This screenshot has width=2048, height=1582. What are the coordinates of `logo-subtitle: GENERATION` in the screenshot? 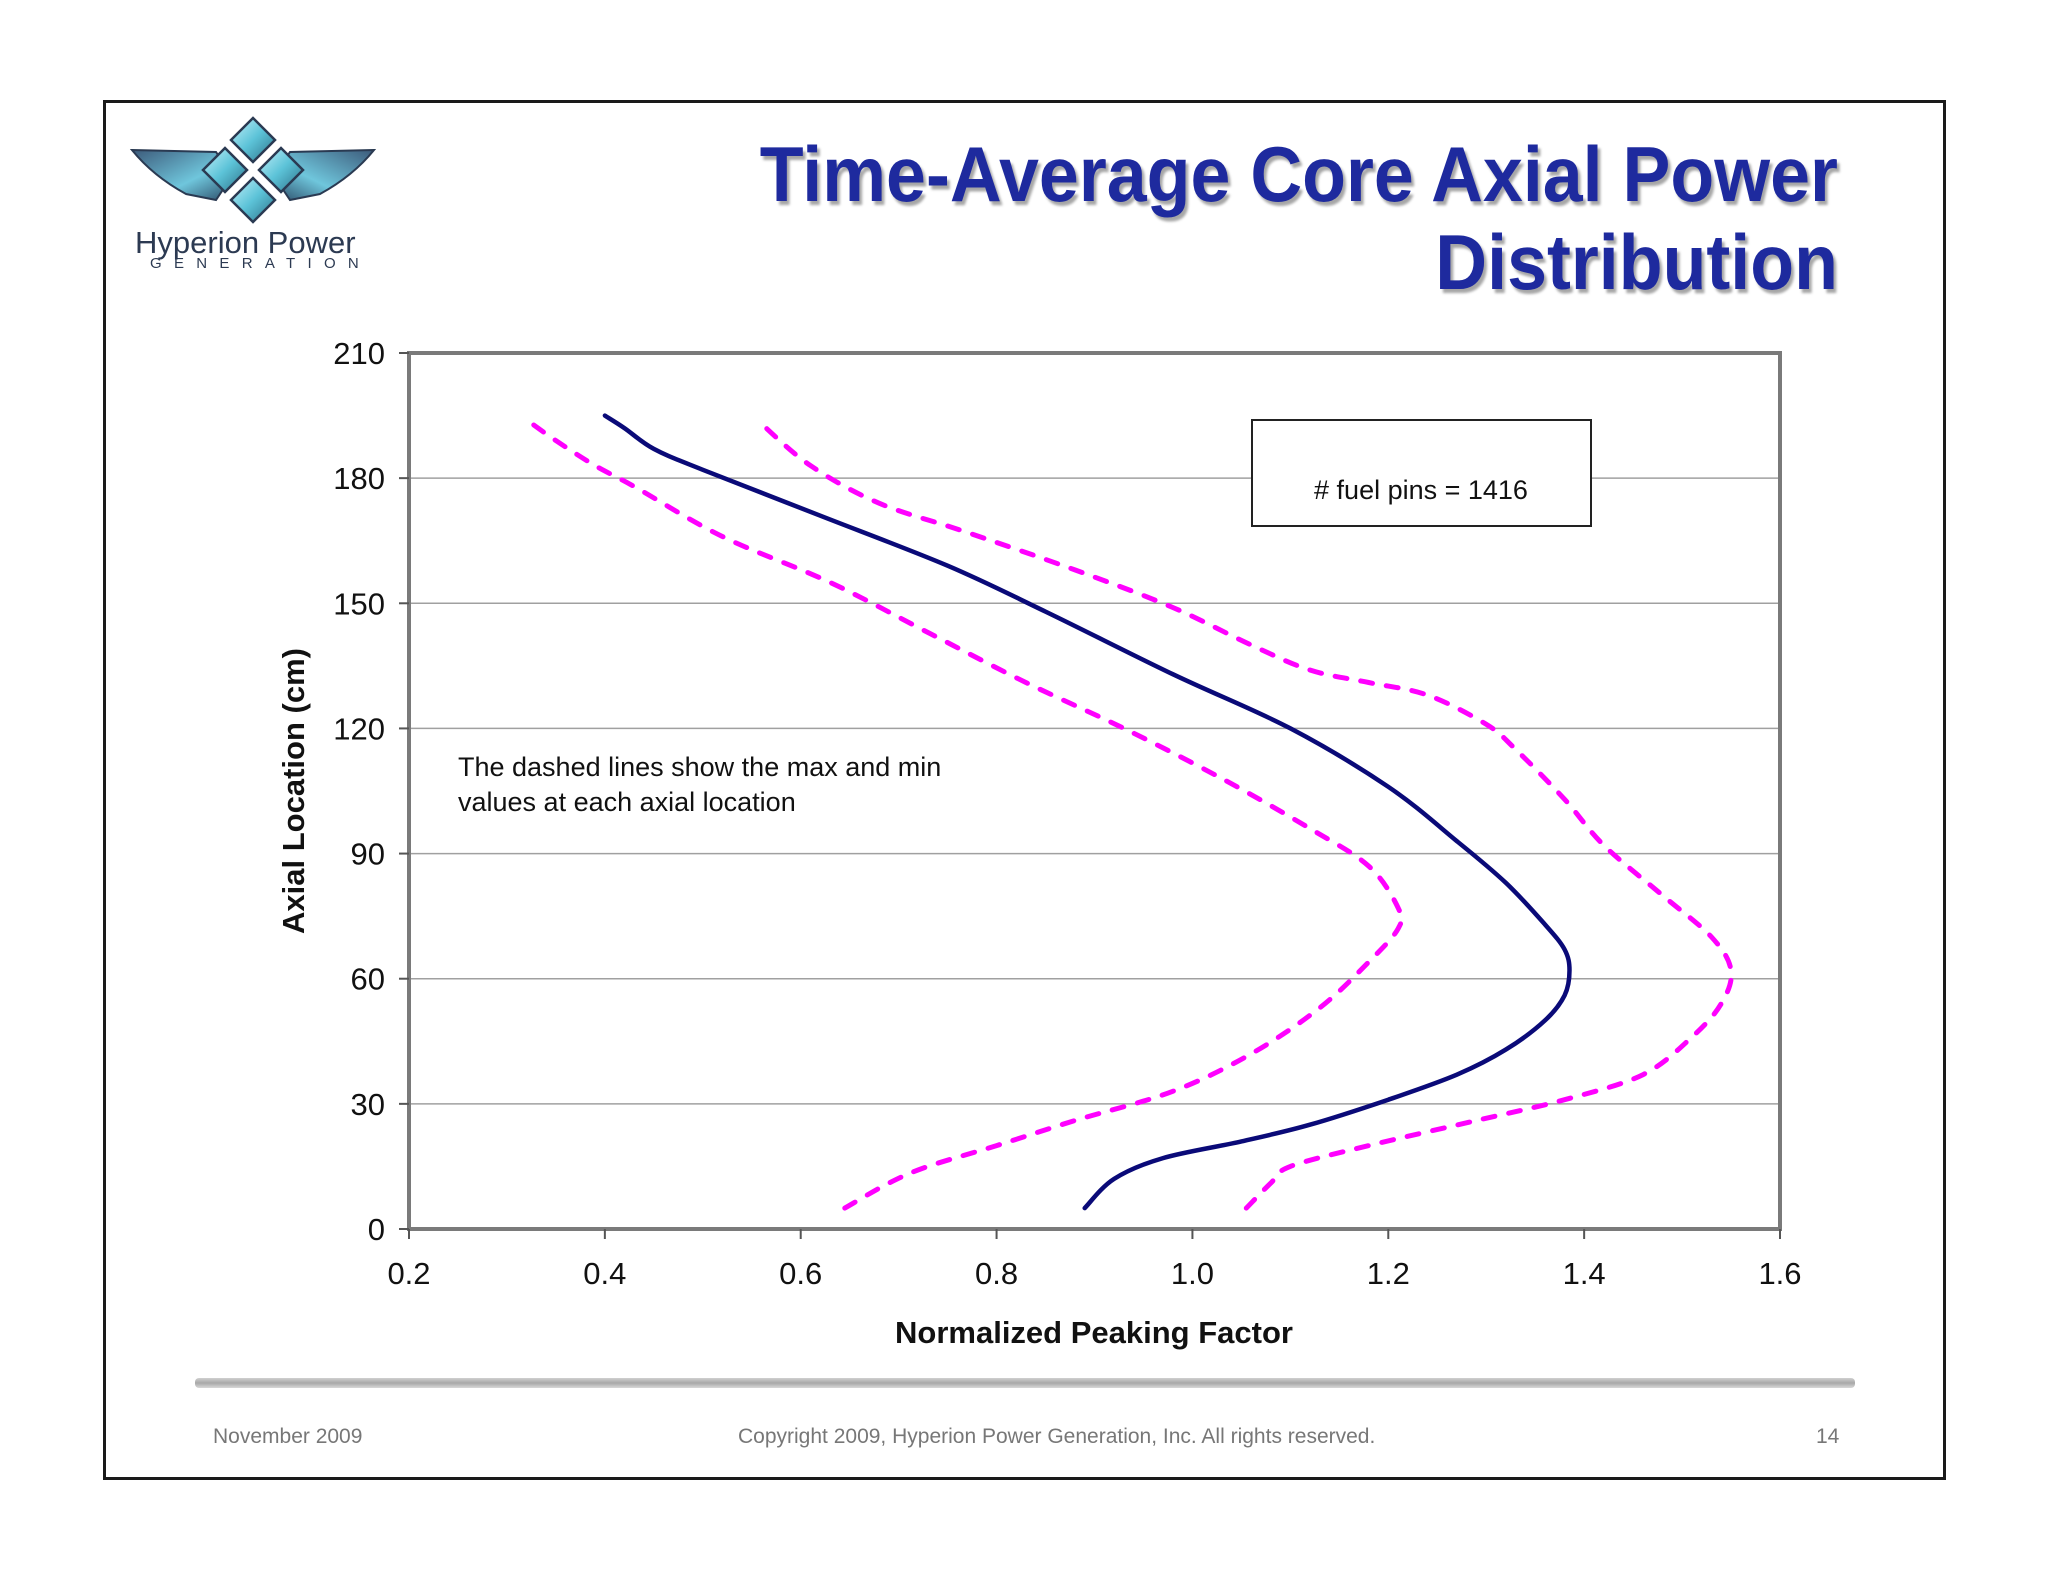 It's located at (261, 263).